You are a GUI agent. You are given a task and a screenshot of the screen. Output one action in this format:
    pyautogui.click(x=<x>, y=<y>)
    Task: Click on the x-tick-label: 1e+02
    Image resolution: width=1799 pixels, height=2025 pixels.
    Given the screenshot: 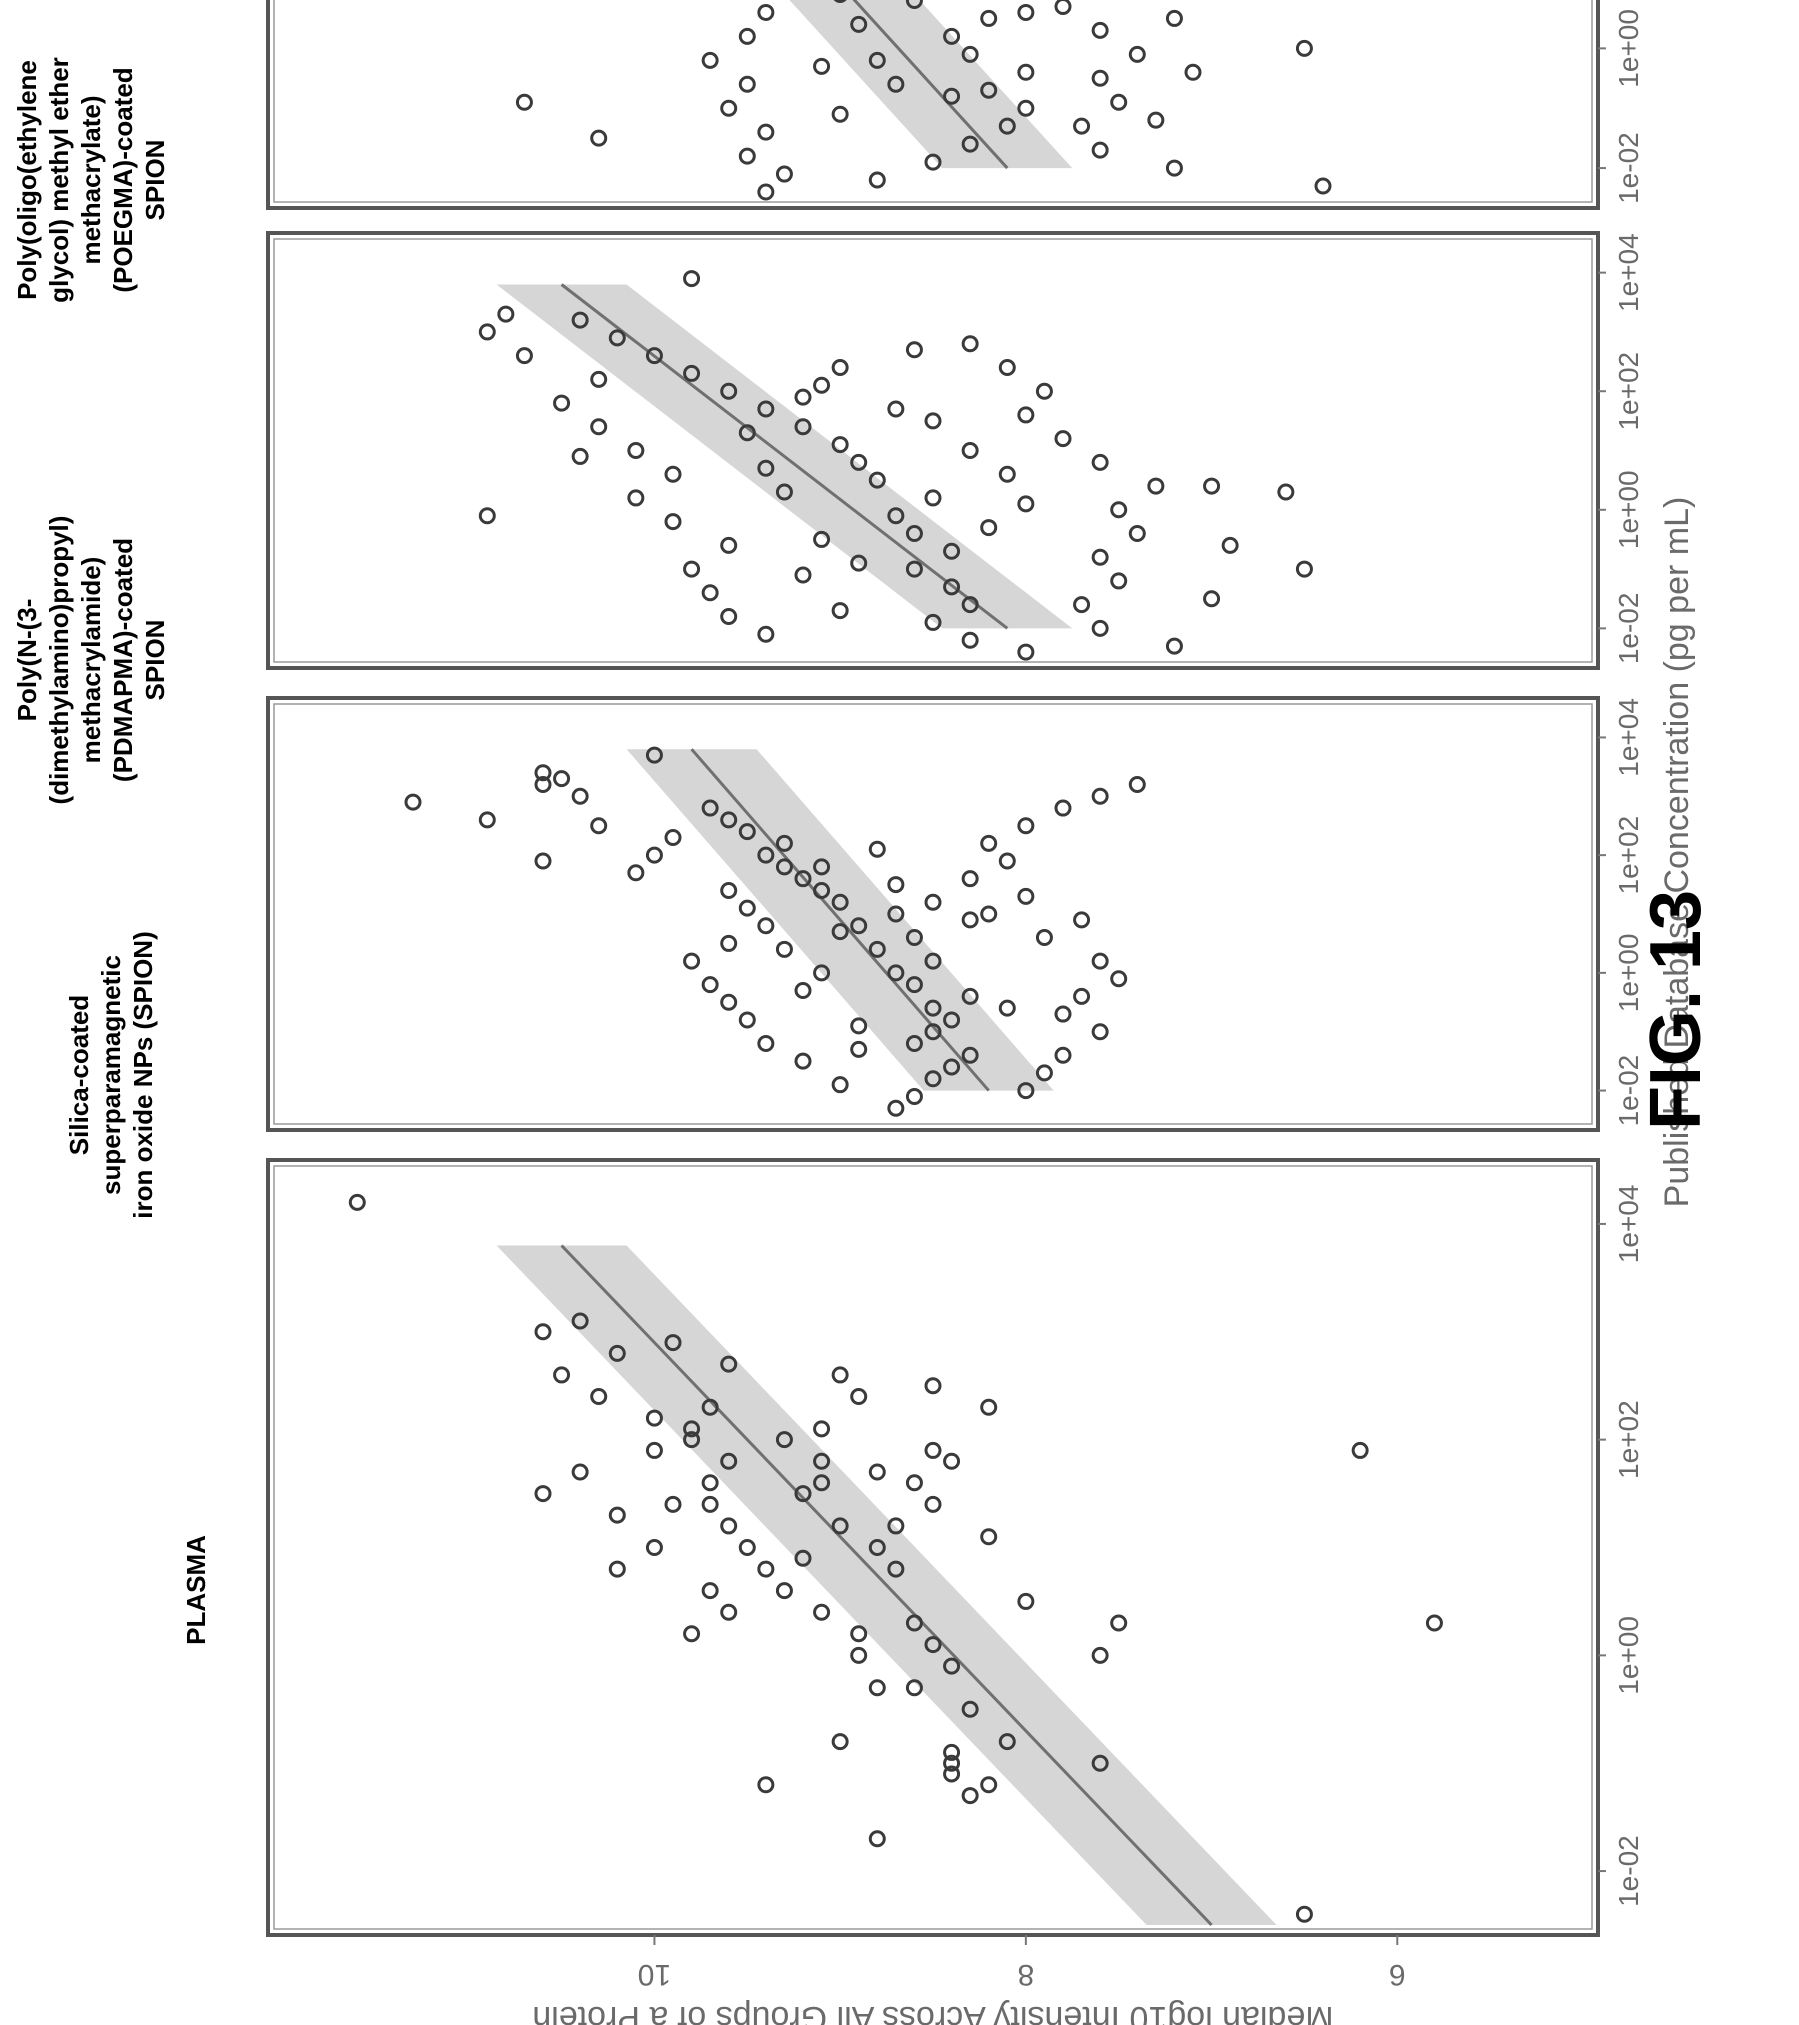 What is the action you would take?
    pyautogui.click(x=1628, y=391)
    